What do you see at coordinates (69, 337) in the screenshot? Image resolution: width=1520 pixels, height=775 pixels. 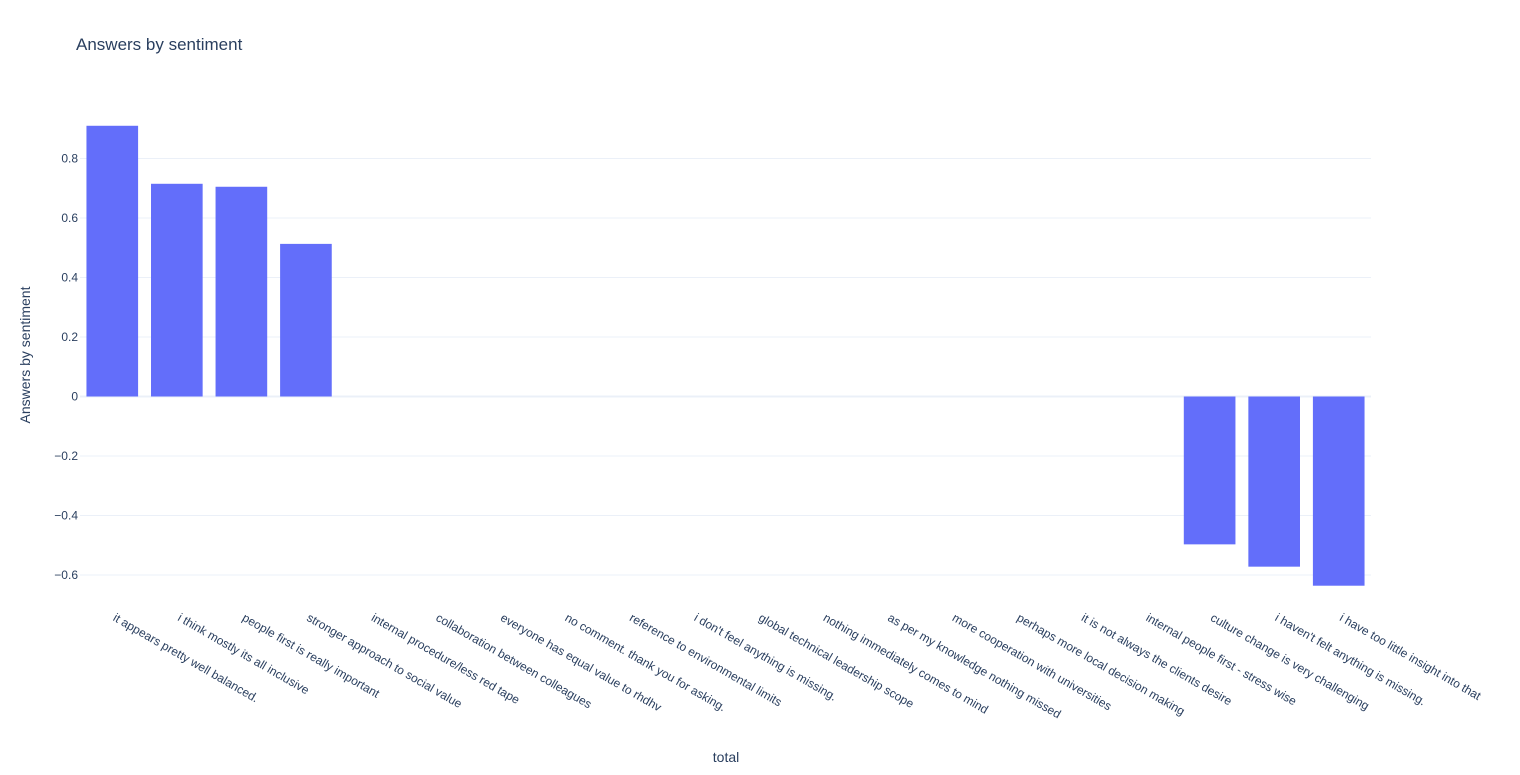 I see `y-tick-label: 0.2` at bounding box center [69, 337].